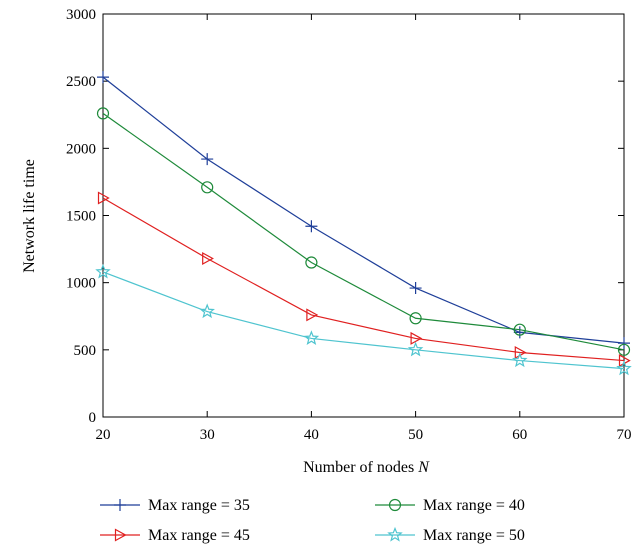  What do you see at coordinates (311, 435) in the screenshot?
I see `x-tick-label: 40` at bounding box center [311, 435].